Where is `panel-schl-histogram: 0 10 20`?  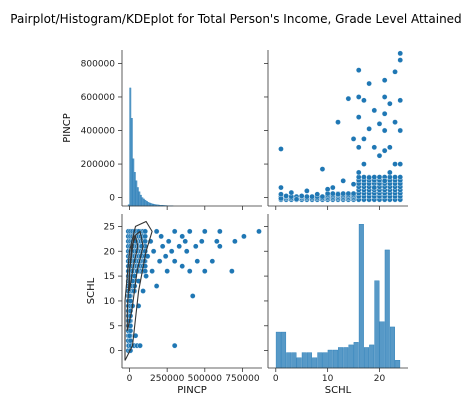
panel-schl-histogram: 0 10 20 is located at coordinates (336, 299).